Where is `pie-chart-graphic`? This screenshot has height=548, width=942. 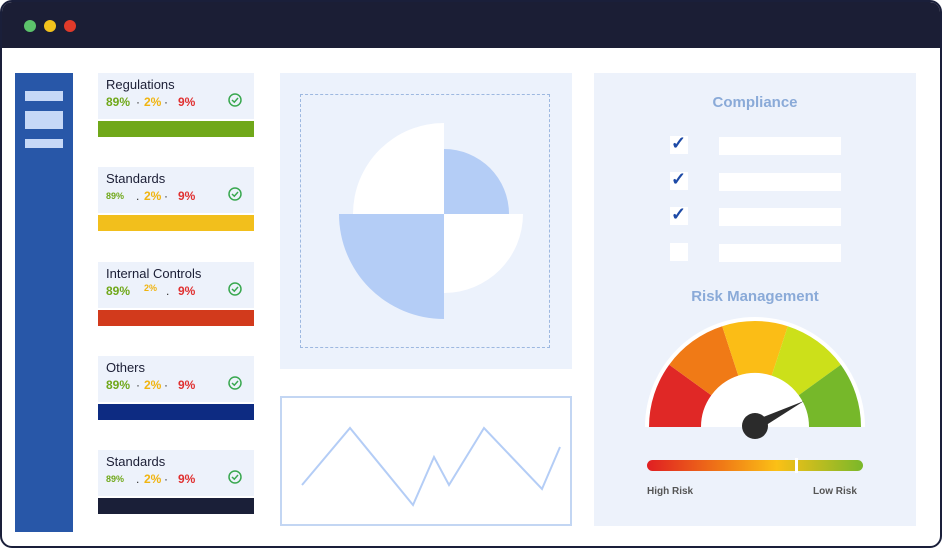
pie-chart-graphic is located at coordinates (431, 221).